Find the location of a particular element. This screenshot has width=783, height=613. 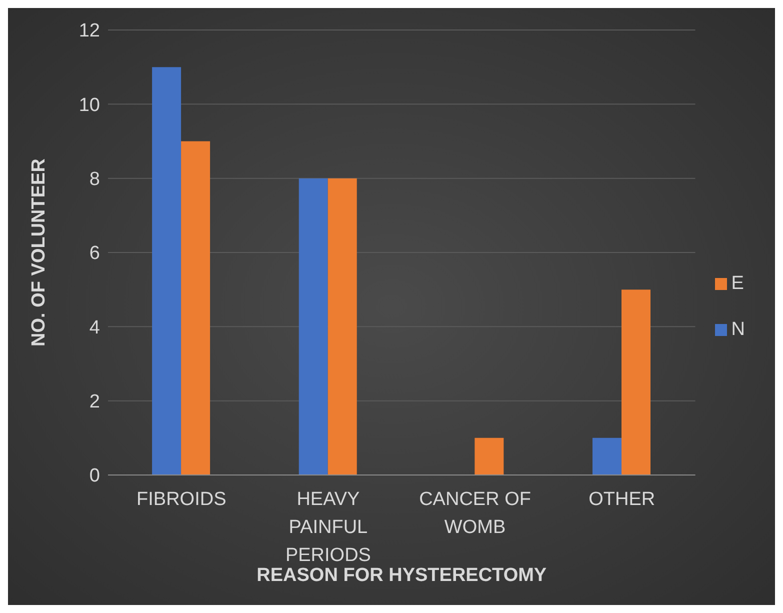

y-tick-label: 12 is located at coordinates (89, 31).